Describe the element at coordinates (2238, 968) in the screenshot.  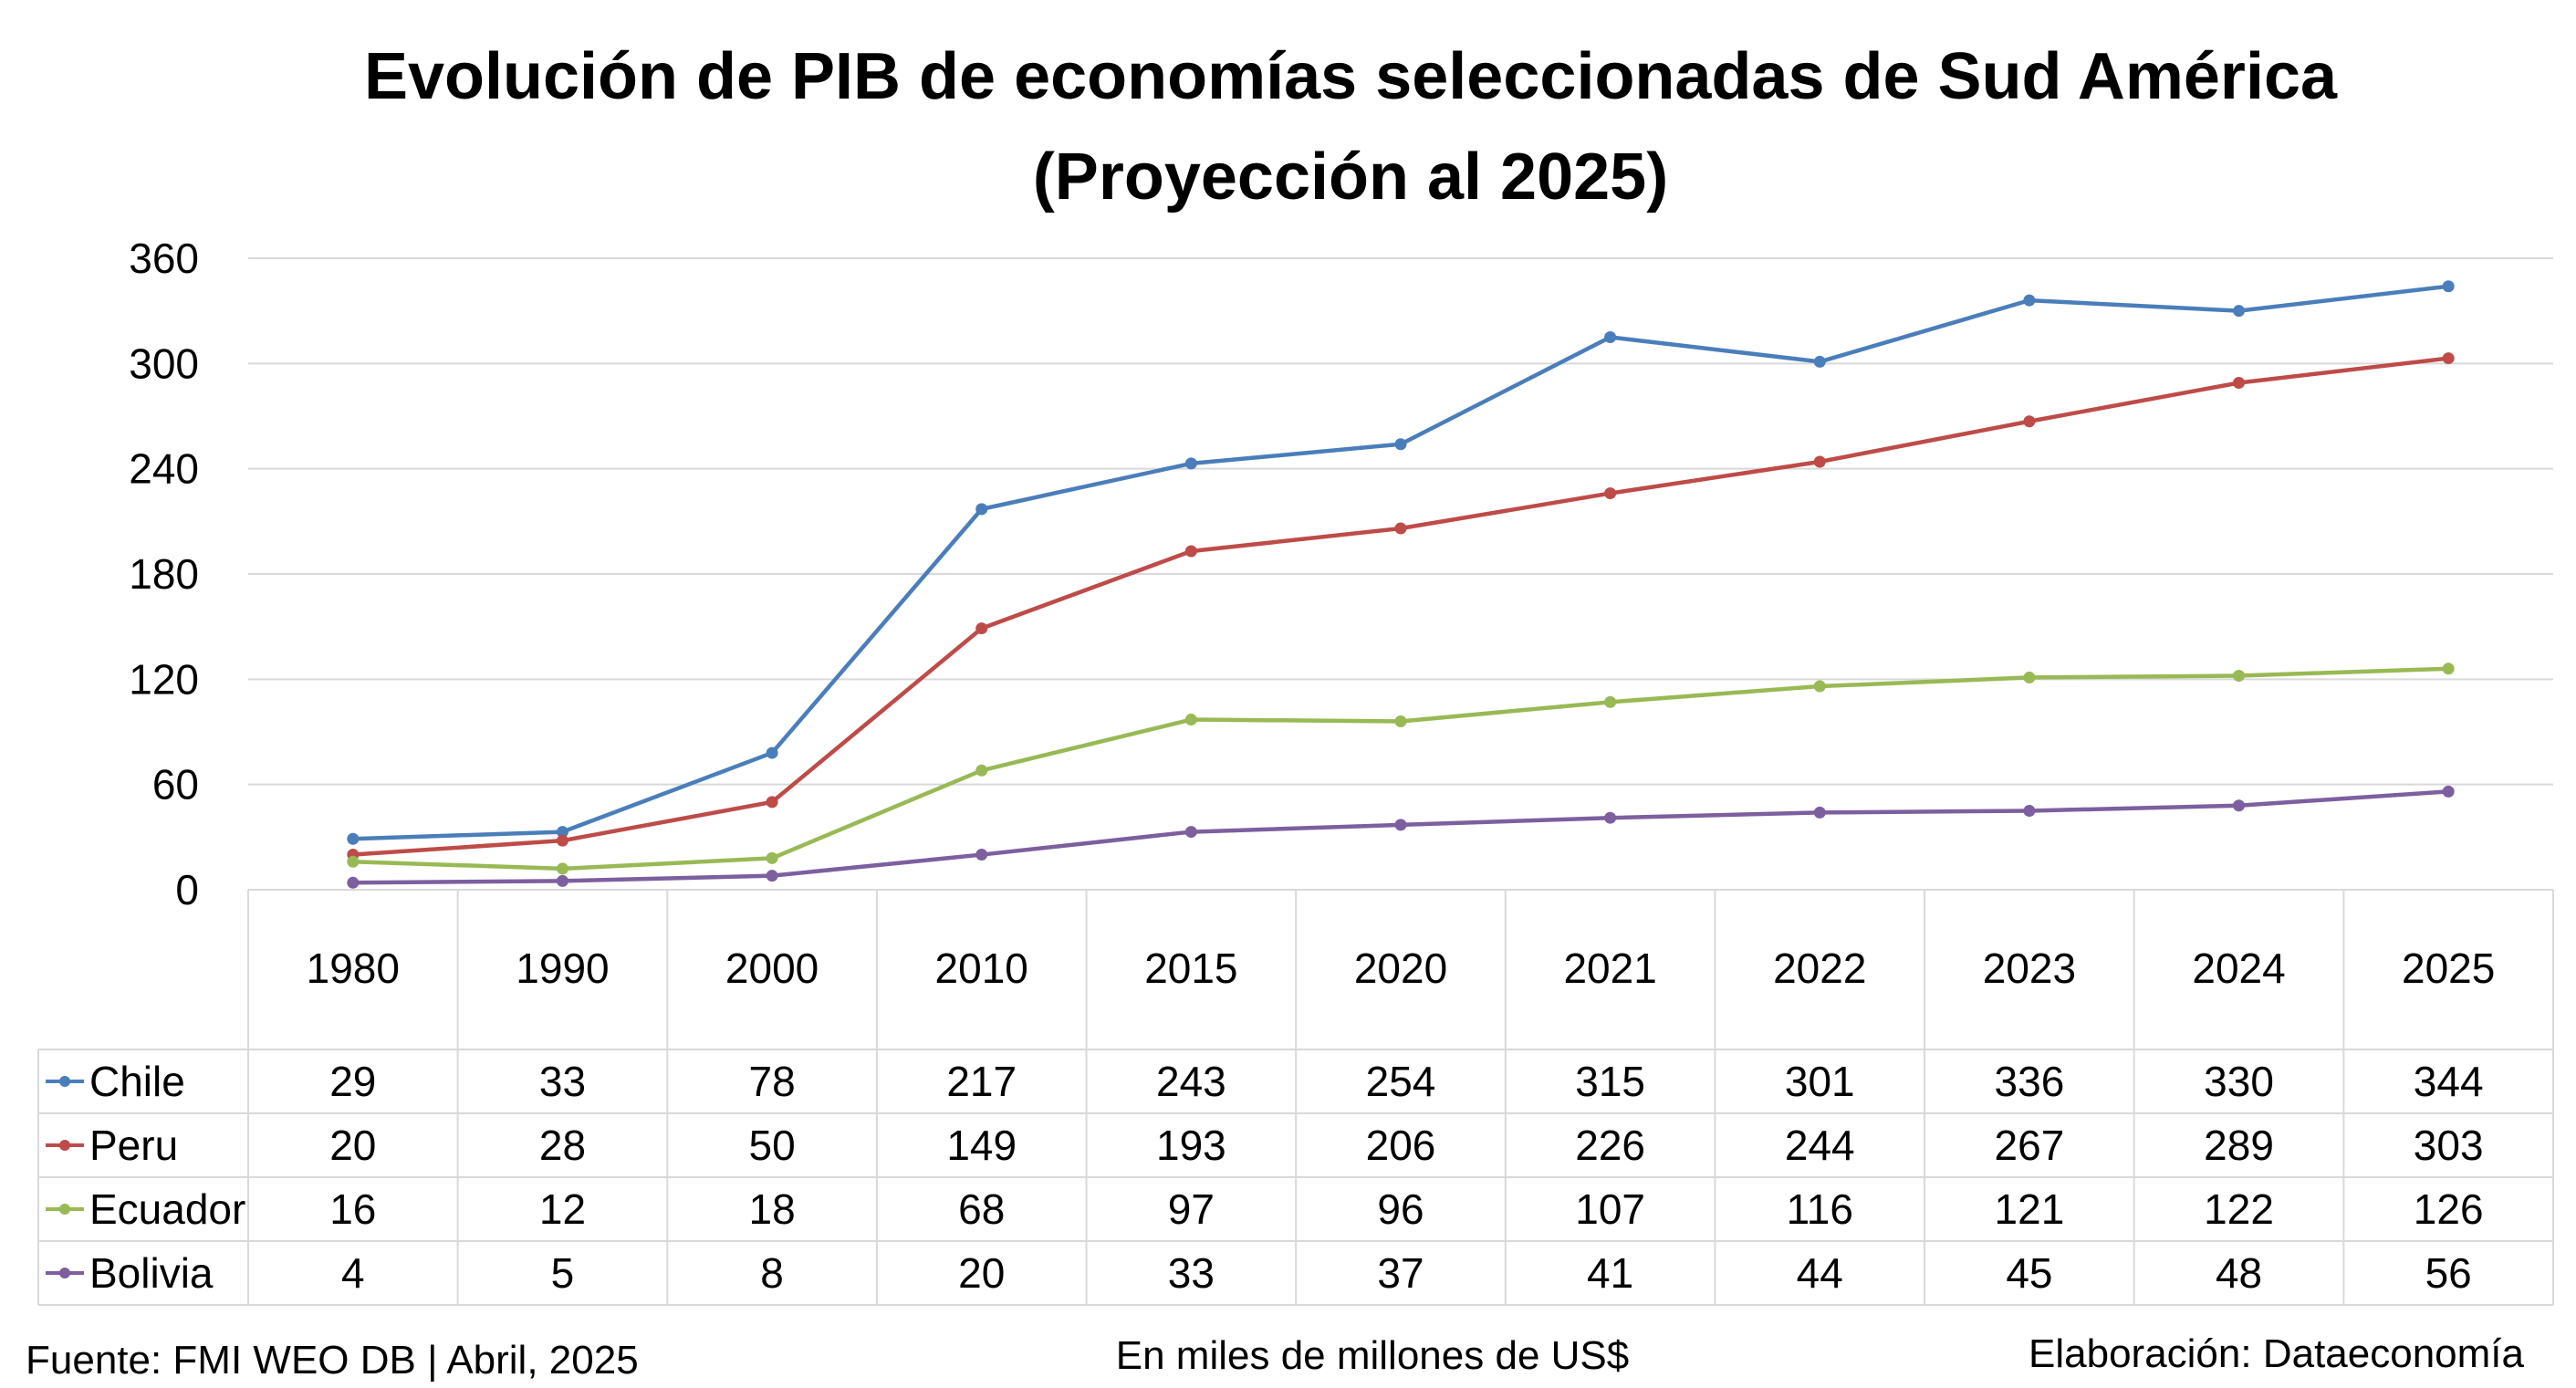
I see `x-category-label: 2024` at that location.